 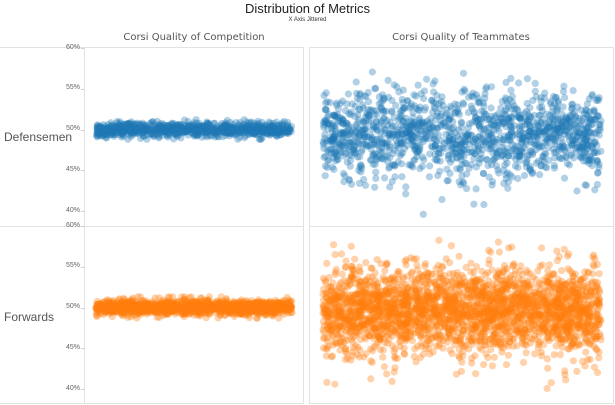 What do you see at coordinates (307, 20) in the screenshot?
I see `chart-subtitle: X Axis Jittered` at bounding box center [307, 20].